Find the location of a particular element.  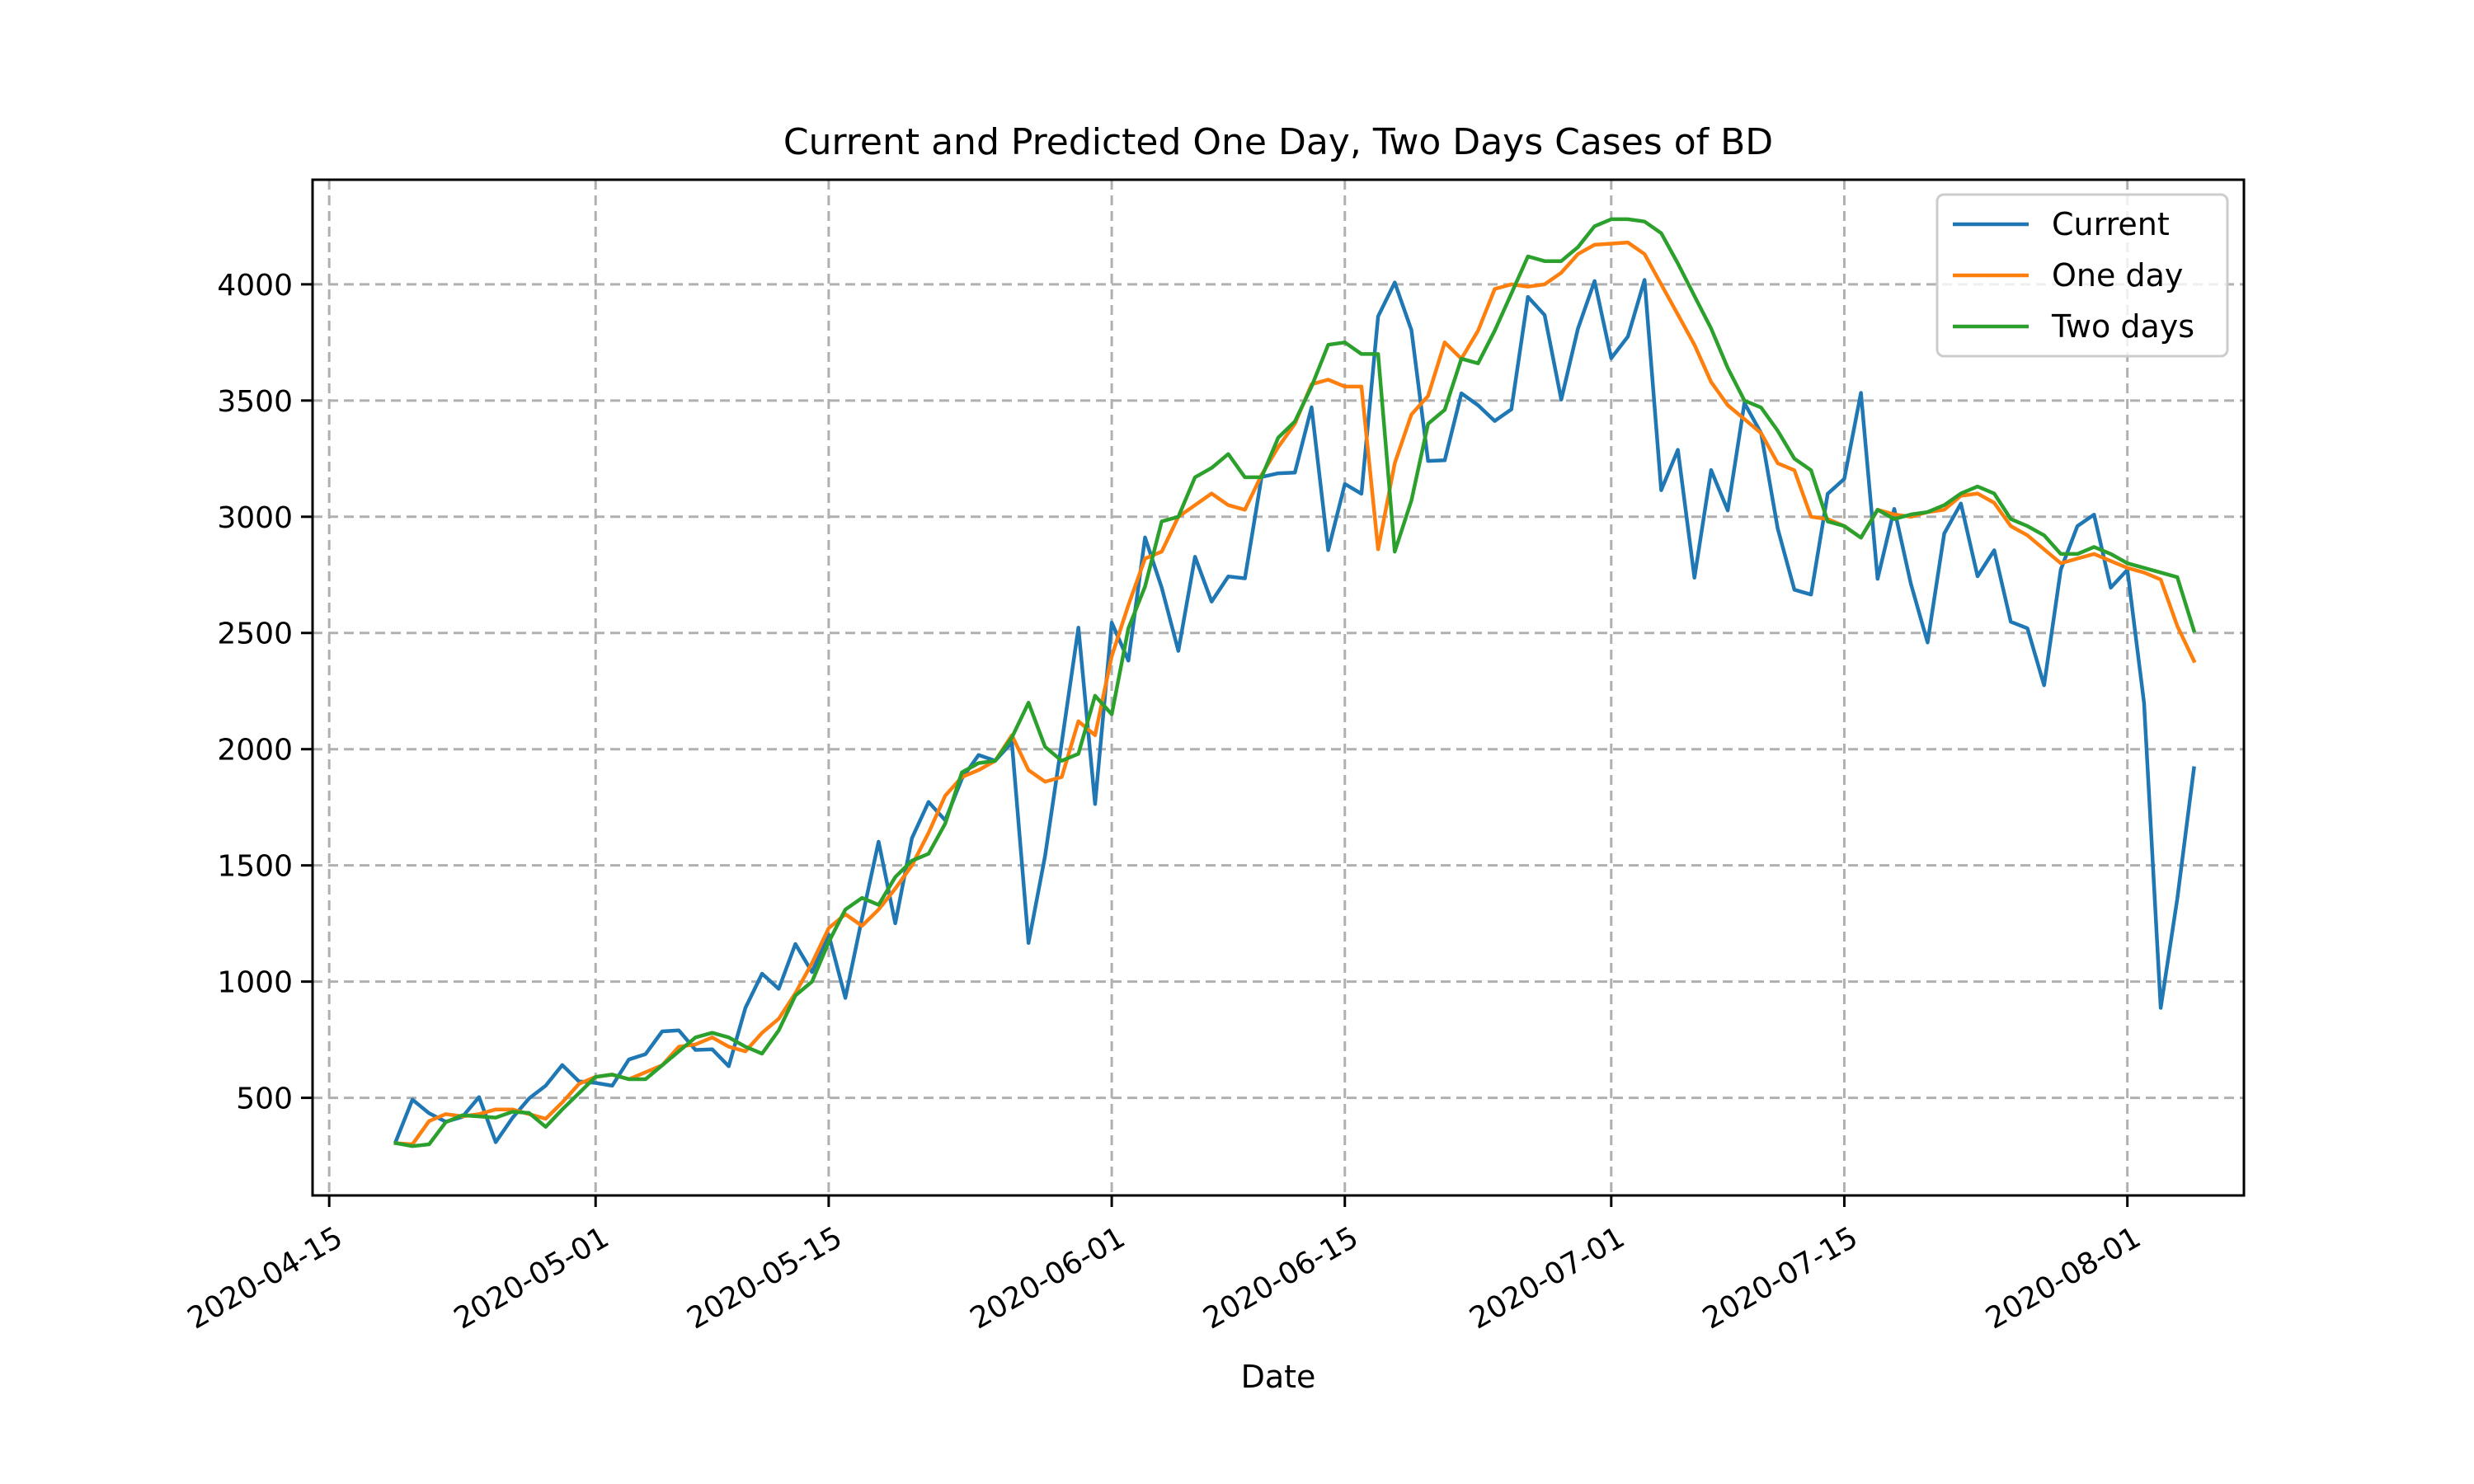

y-tick-label: 3000 is located at coordinates (255, 518).